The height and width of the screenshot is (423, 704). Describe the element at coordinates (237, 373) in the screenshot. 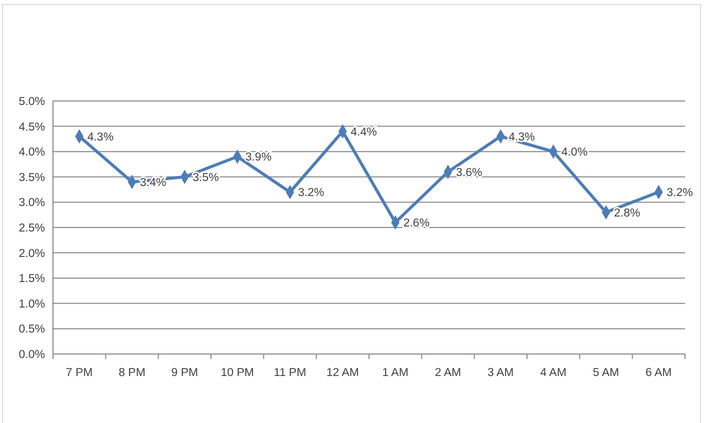

I see `x-tick-label: 10 PM` at that location.